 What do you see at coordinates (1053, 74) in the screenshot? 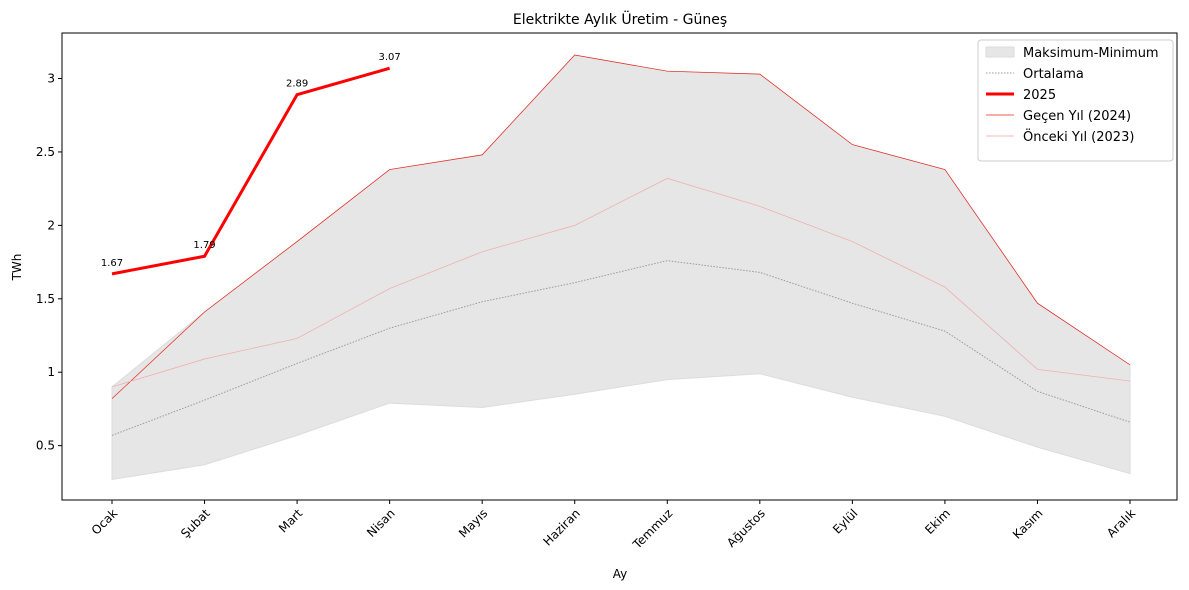
I see `legend-label: Ortalama` at bounding box center [1053, 74].